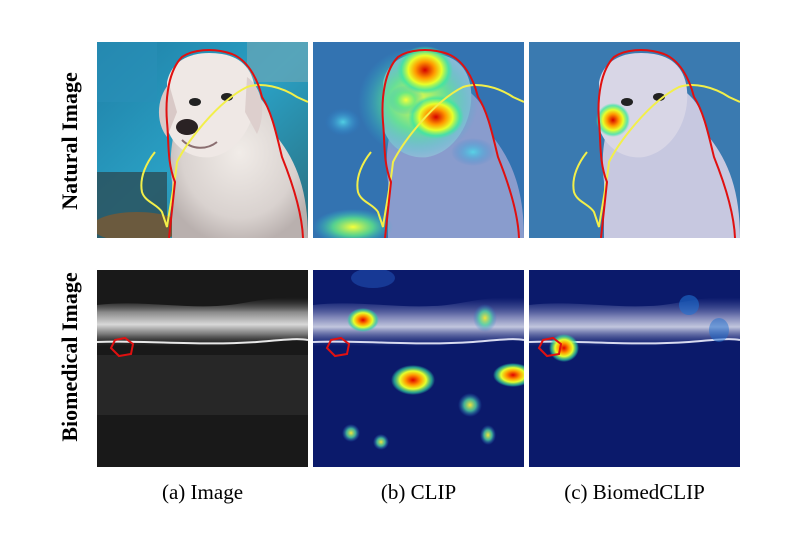 The width and height of the screenshot is (798, 536). Describe the element at coordinates (202, 492) in the screenshot. I see `caption-image: (a) Image` at that location.